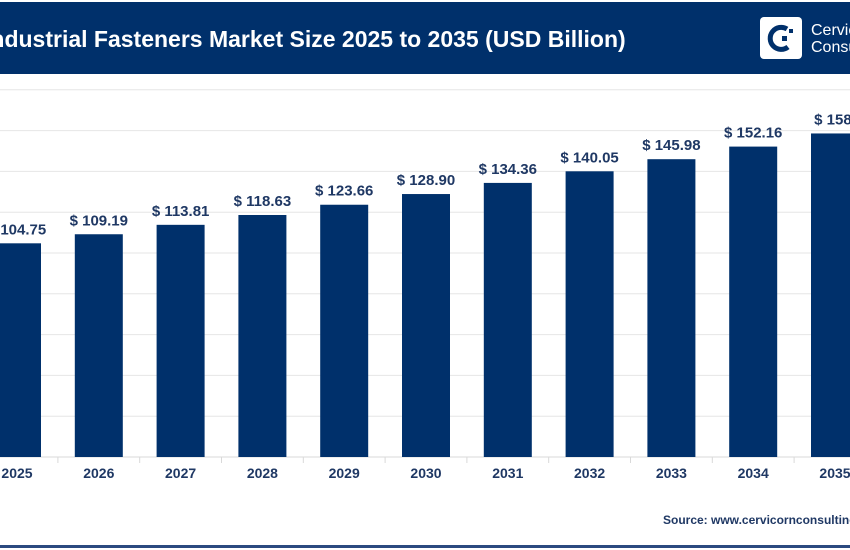  I want to click on logo-line1: Cervicorn, so click(830, 30).